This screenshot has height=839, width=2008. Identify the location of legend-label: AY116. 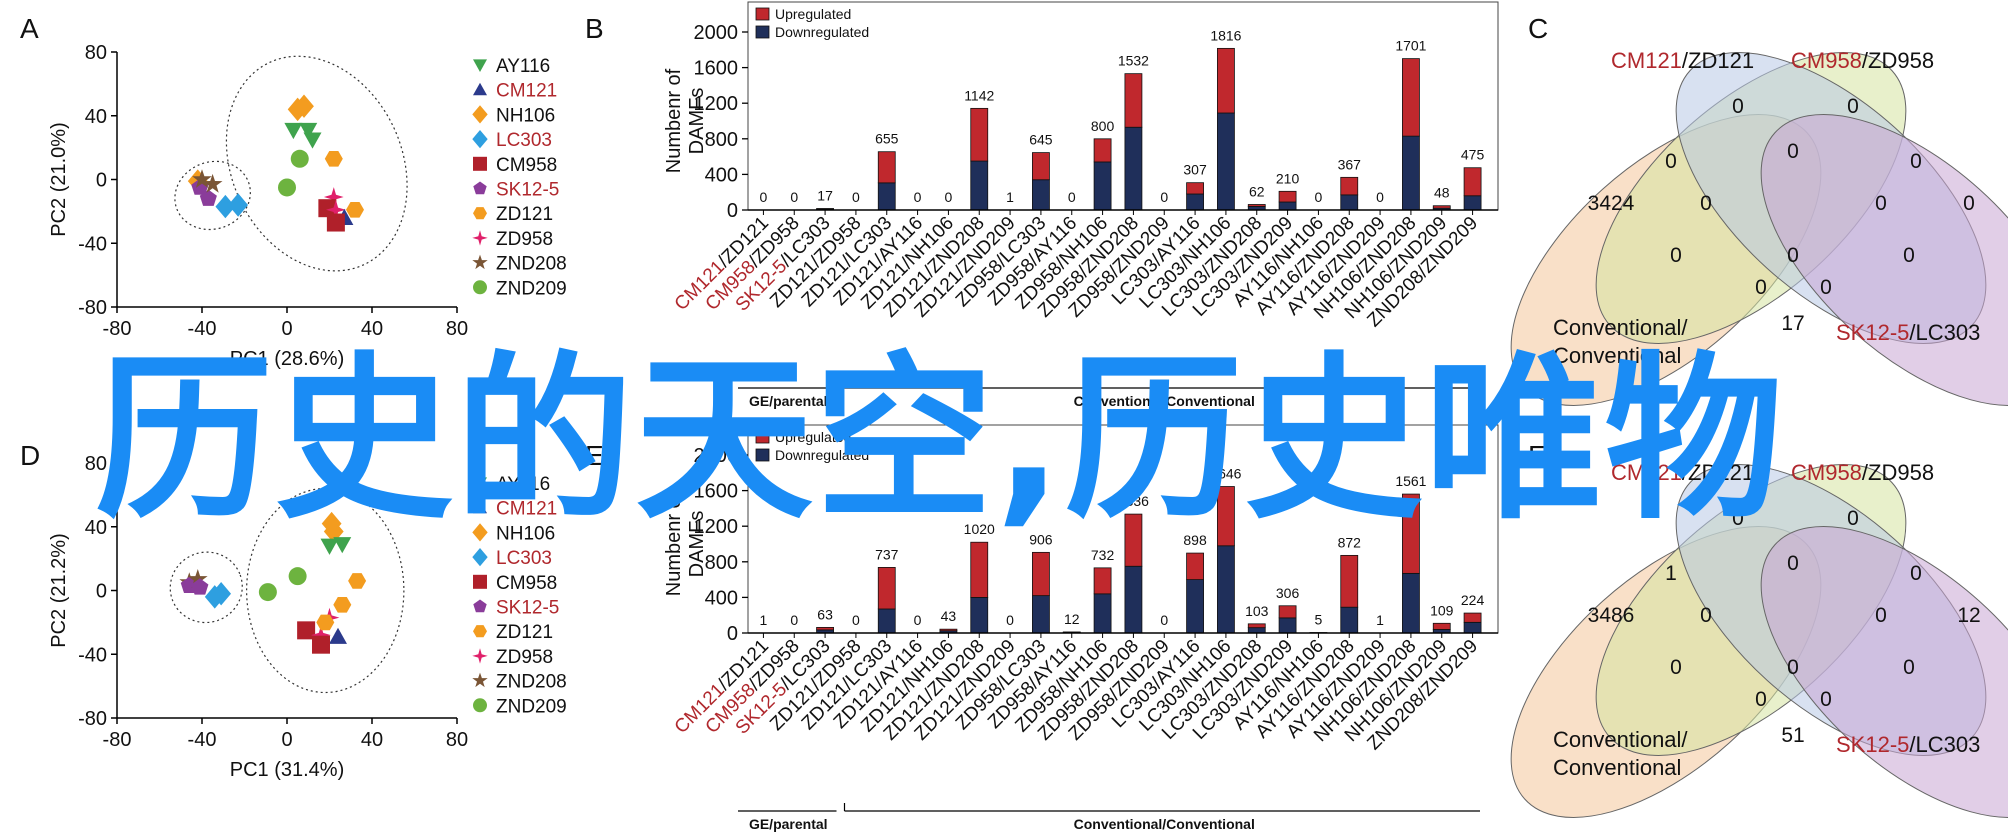
(523, 66).